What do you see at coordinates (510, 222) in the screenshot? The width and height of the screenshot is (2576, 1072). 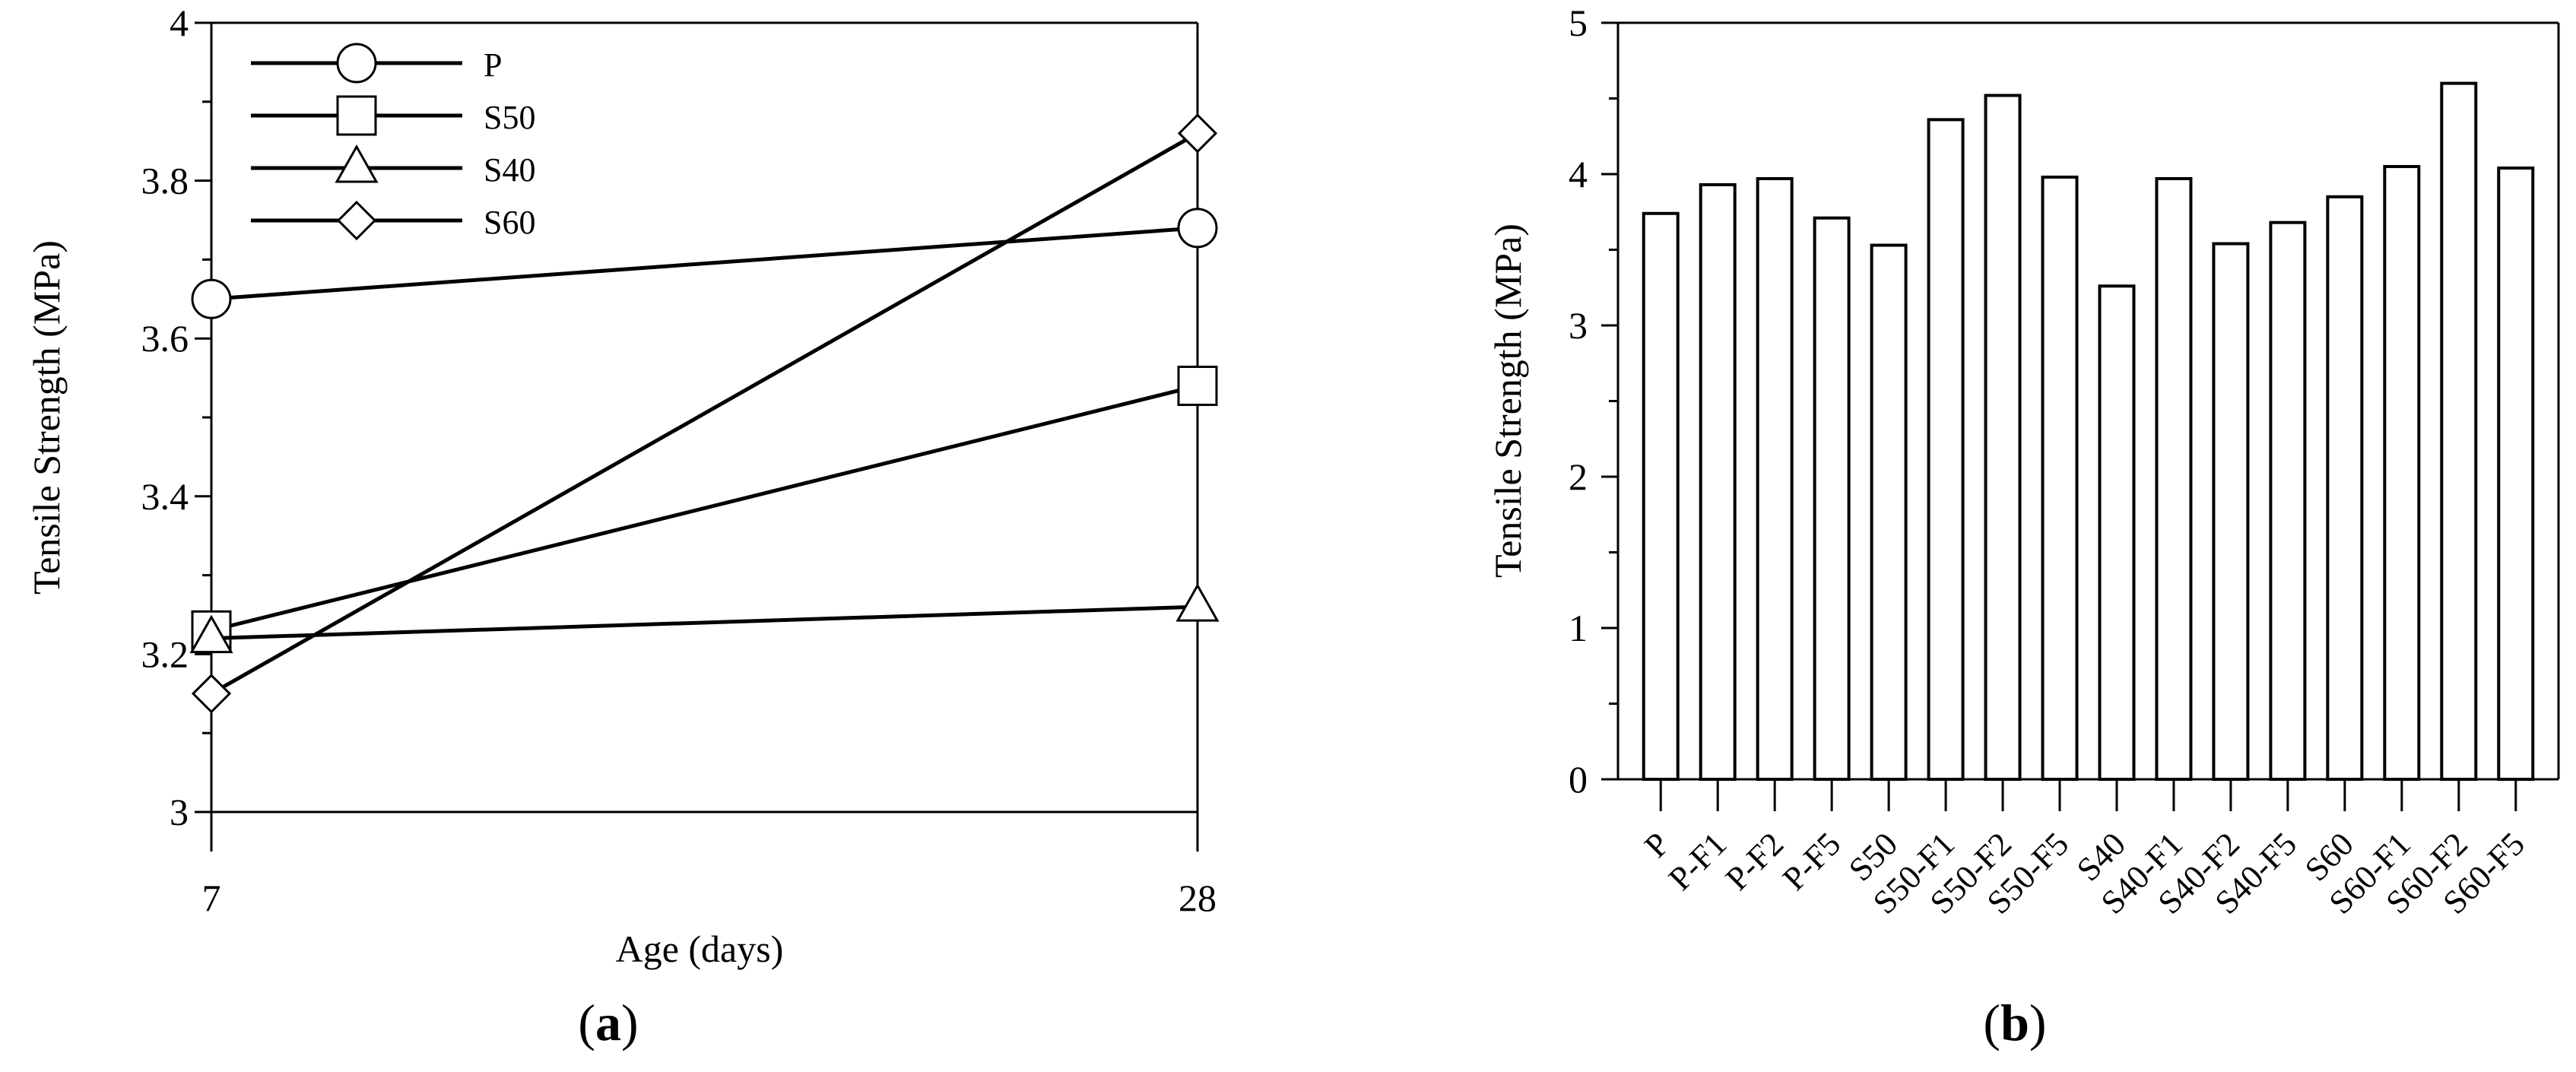 I see `legend-label: S60` at bounding box center [510, 222].